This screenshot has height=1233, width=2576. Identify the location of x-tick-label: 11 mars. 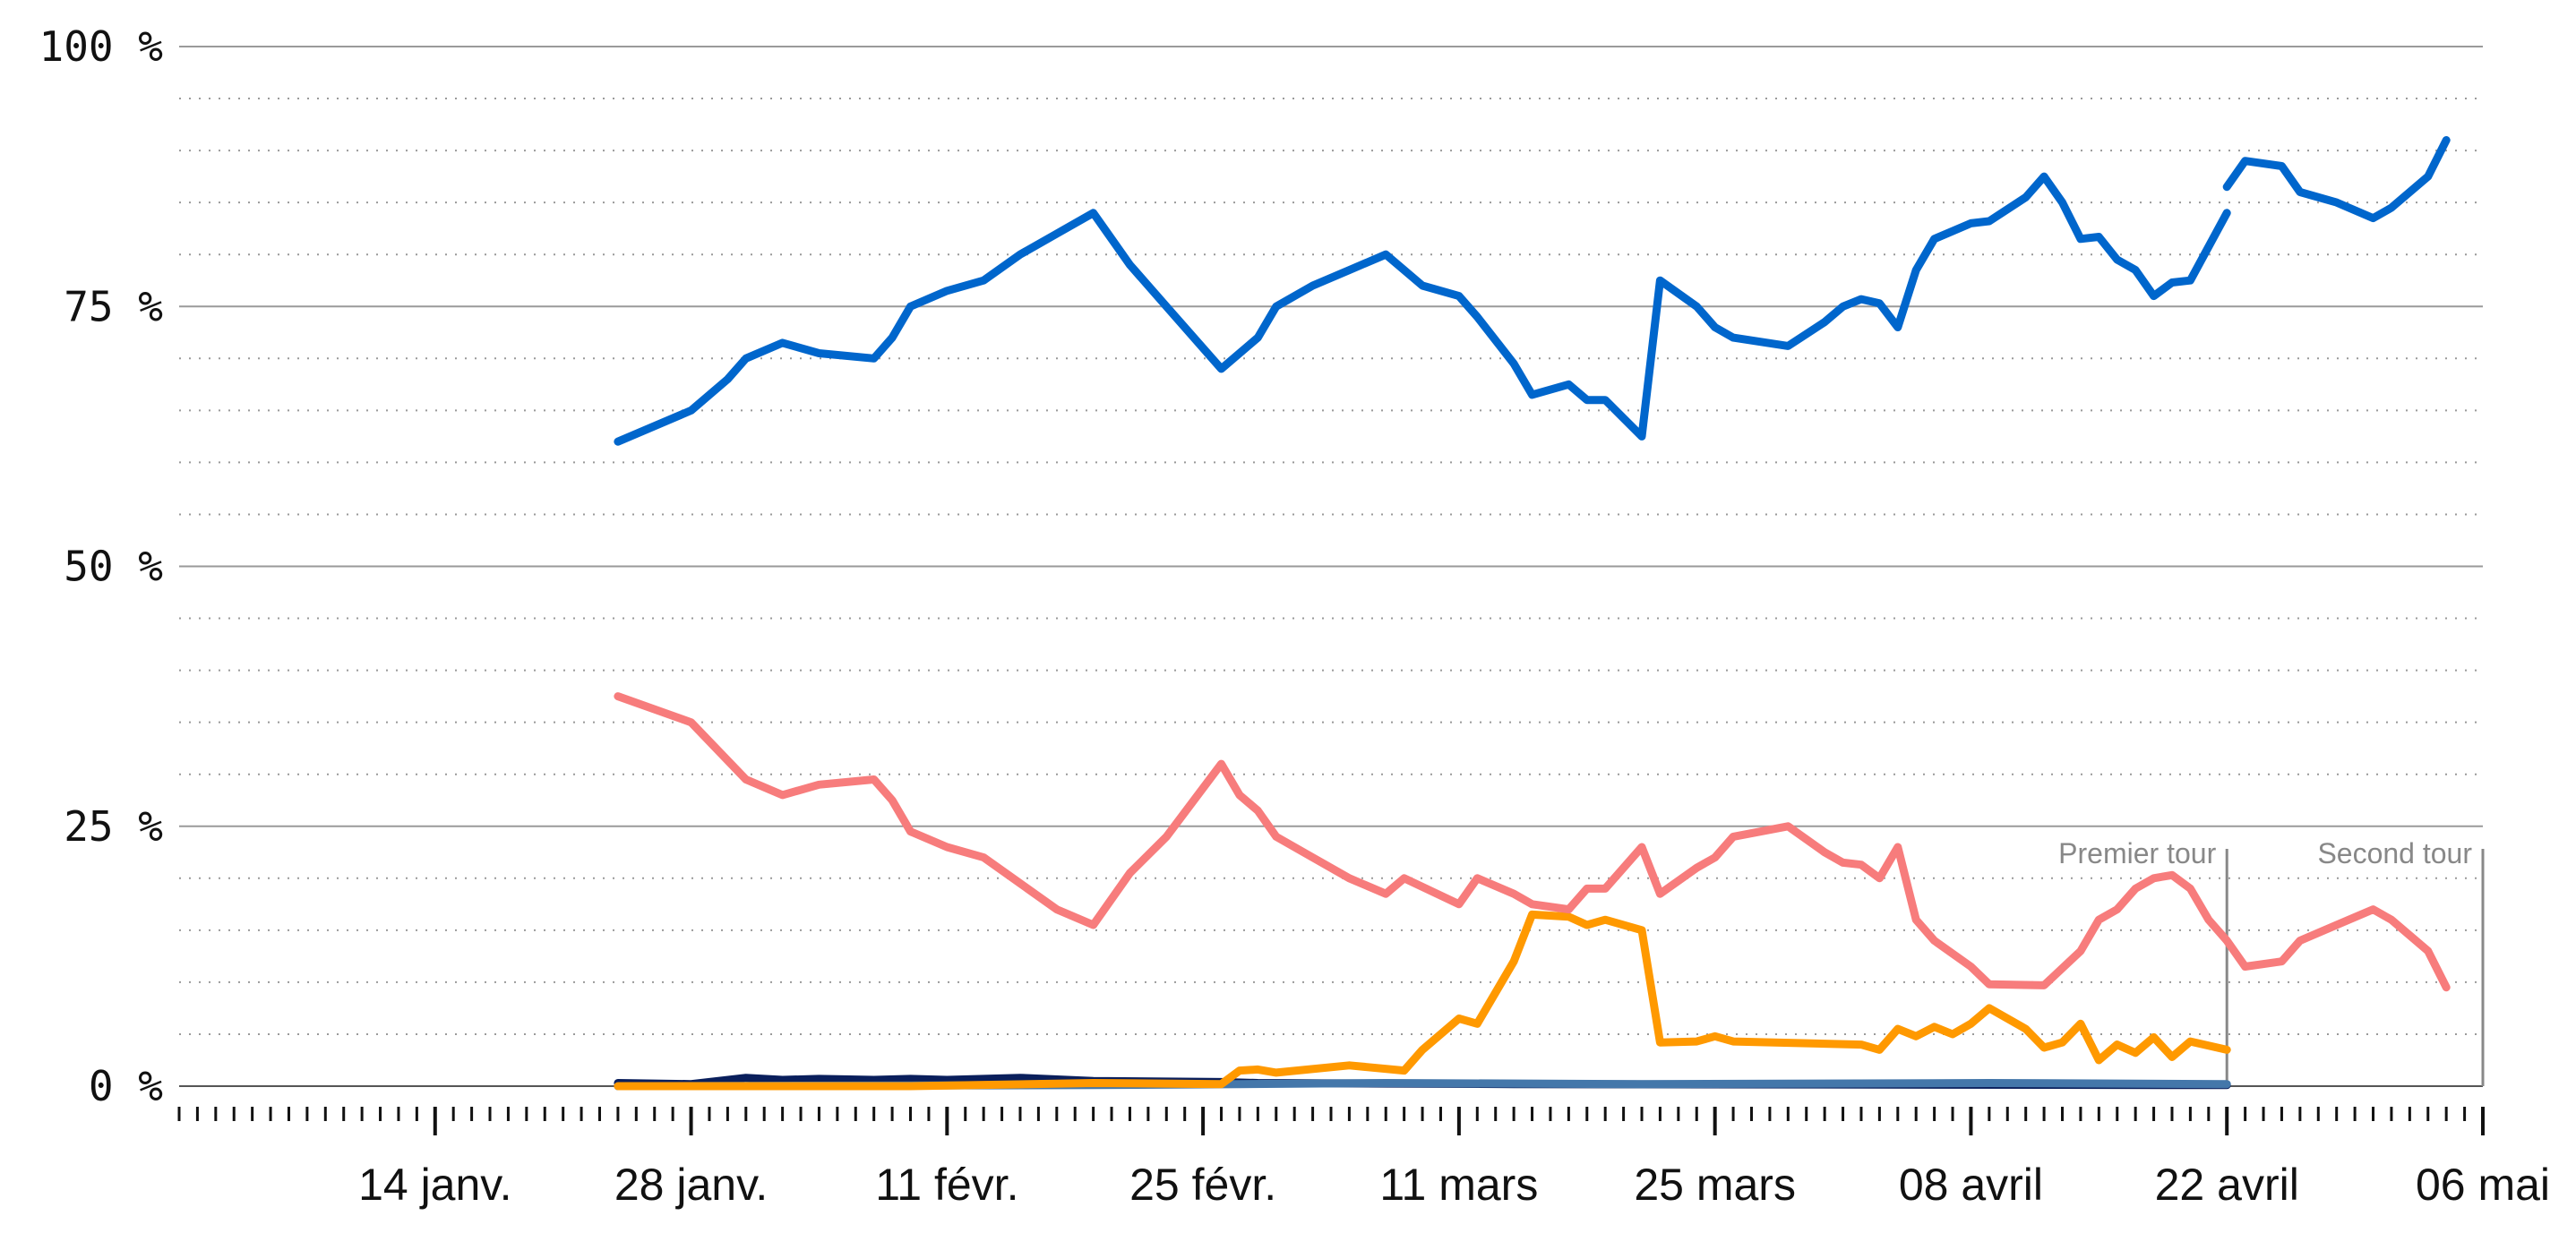
(1458, 1185).